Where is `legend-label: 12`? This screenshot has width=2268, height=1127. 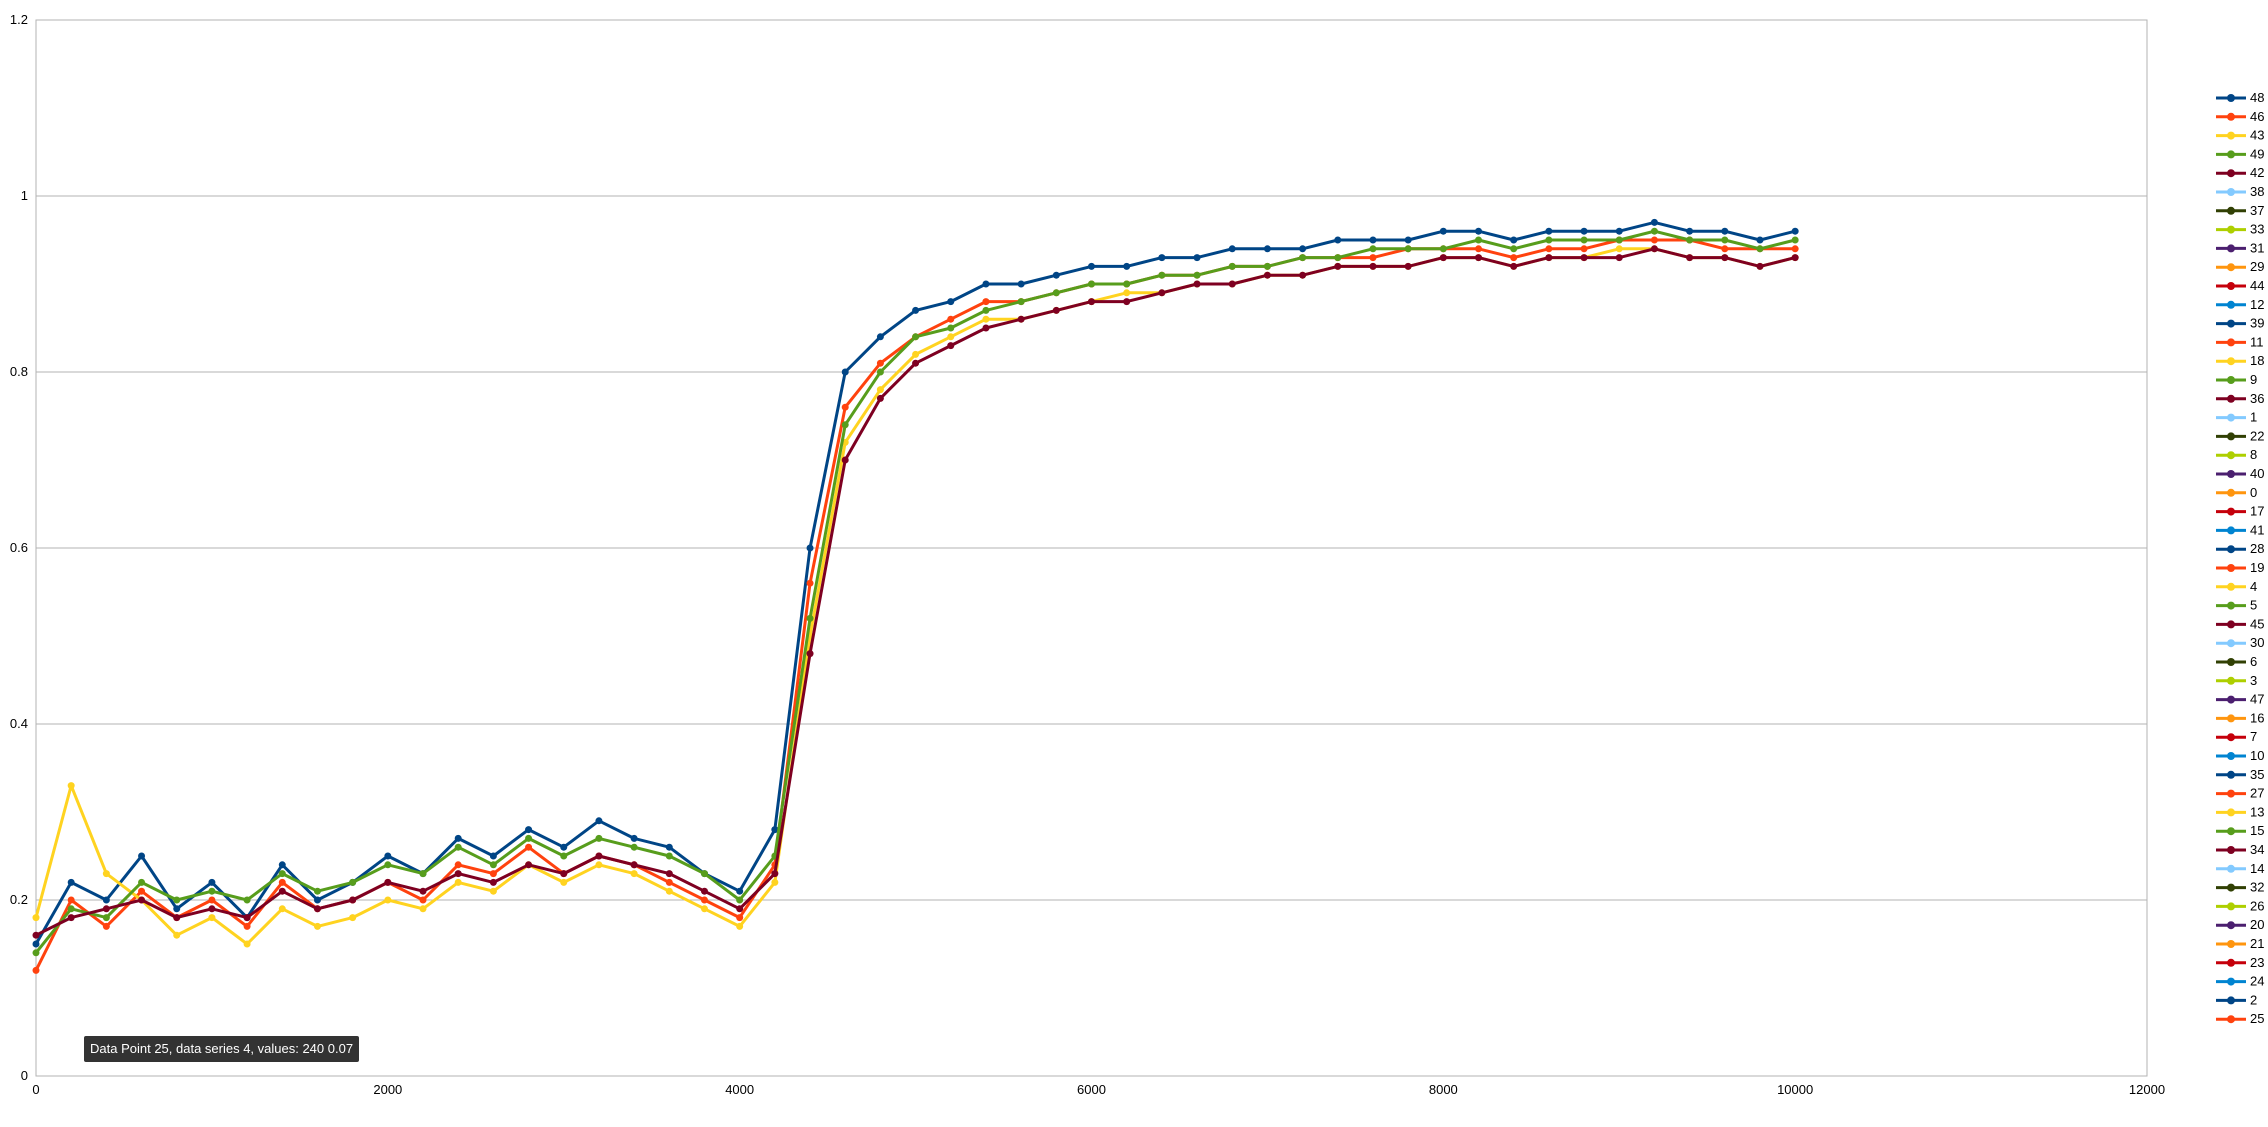
legend-label: 12 is located at coordinates (2257, 304).